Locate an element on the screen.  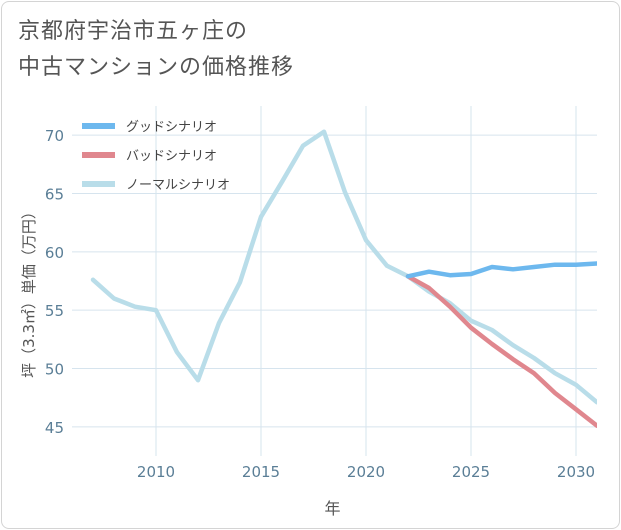
y-tick-label: 55 is located at coordinates (54, 311).